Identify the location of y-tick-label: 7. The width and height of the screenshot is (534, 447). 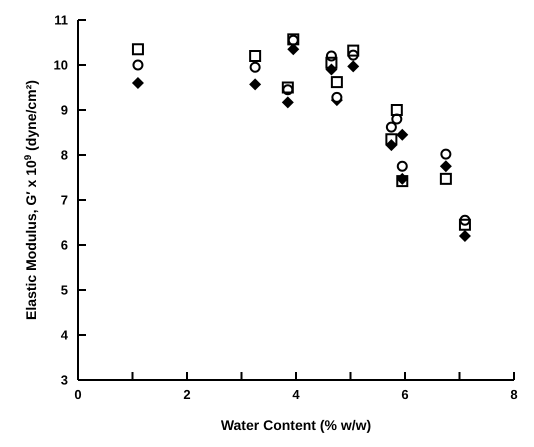
(64, 200).